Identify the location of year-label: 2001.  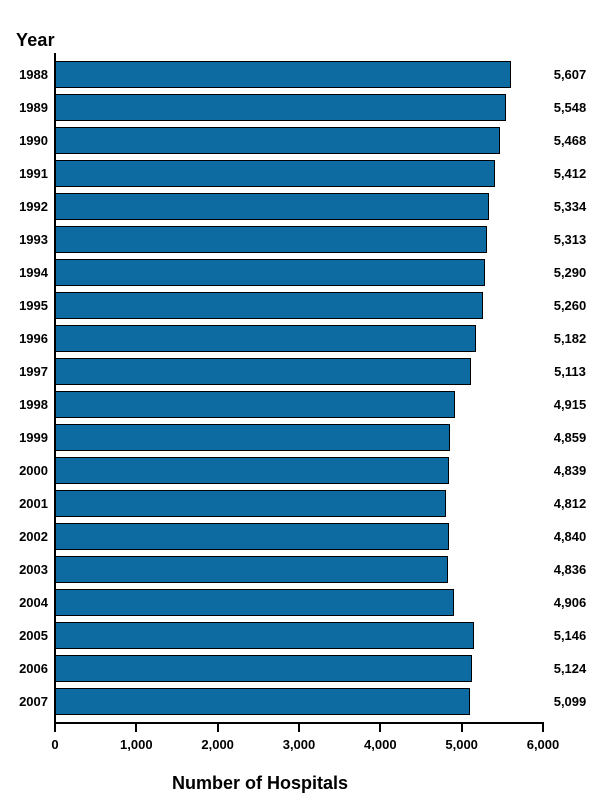
(33, 503).